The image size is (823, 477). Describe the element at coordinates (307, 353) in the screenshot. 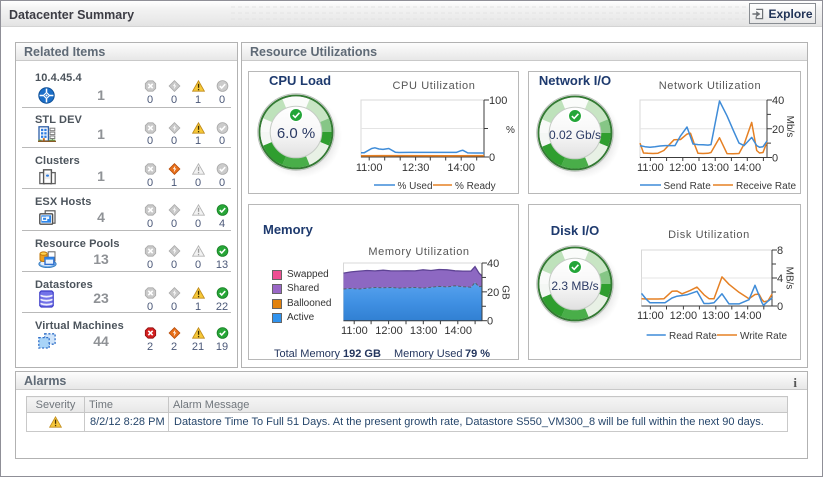

I see `svg-text: Total Memory` at that location.